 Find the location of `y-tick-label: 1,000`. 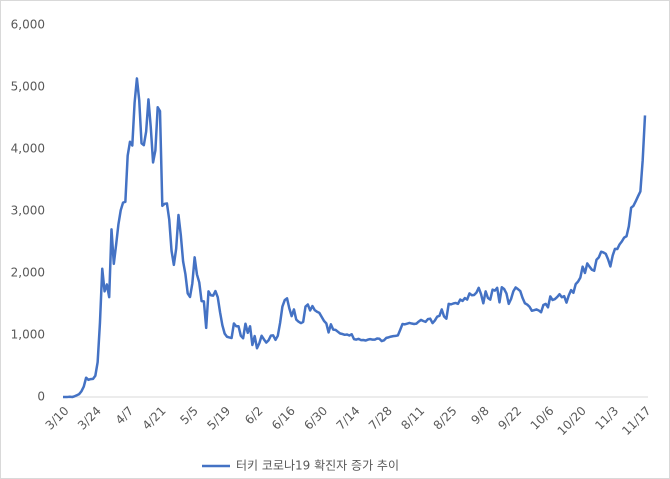

y-tick-label: 1,000 is located at coordinates (28, 335).